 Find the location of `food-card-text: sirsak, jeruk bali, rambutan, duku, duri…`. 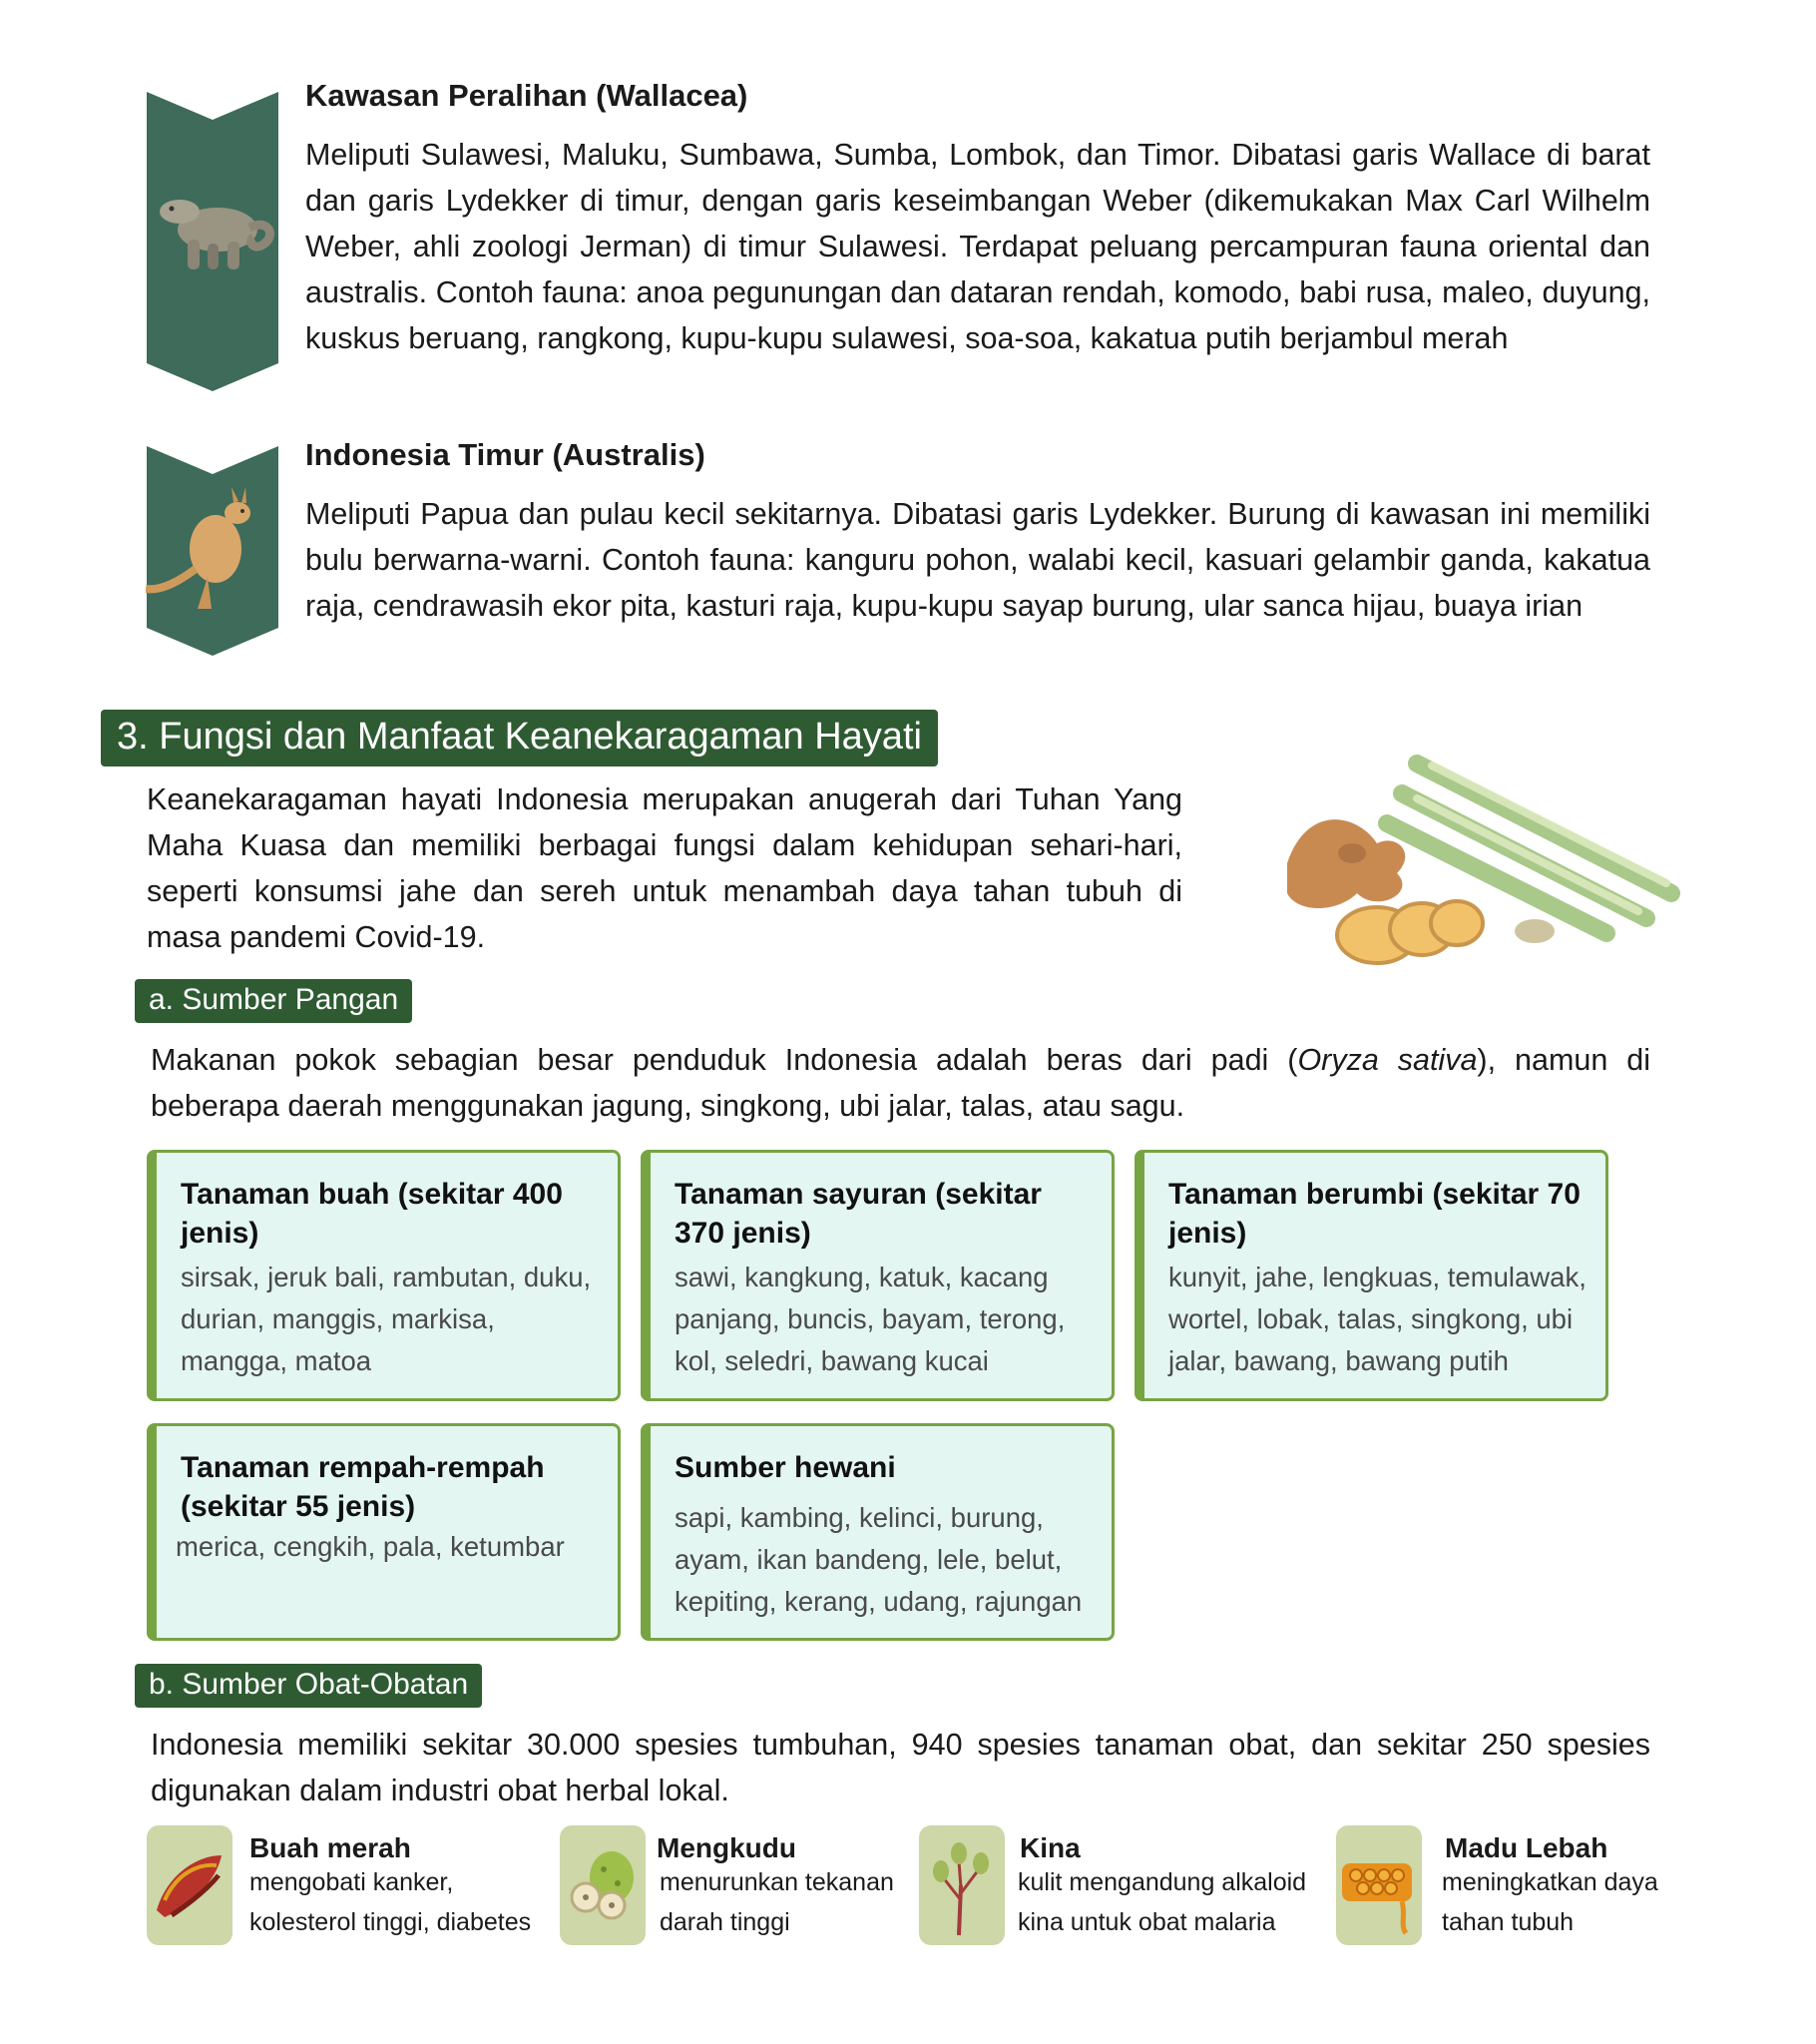

food-card-text: sirsak, jeruk bali, rambutan, duku, duri… is located at coordinates (386, 1319).